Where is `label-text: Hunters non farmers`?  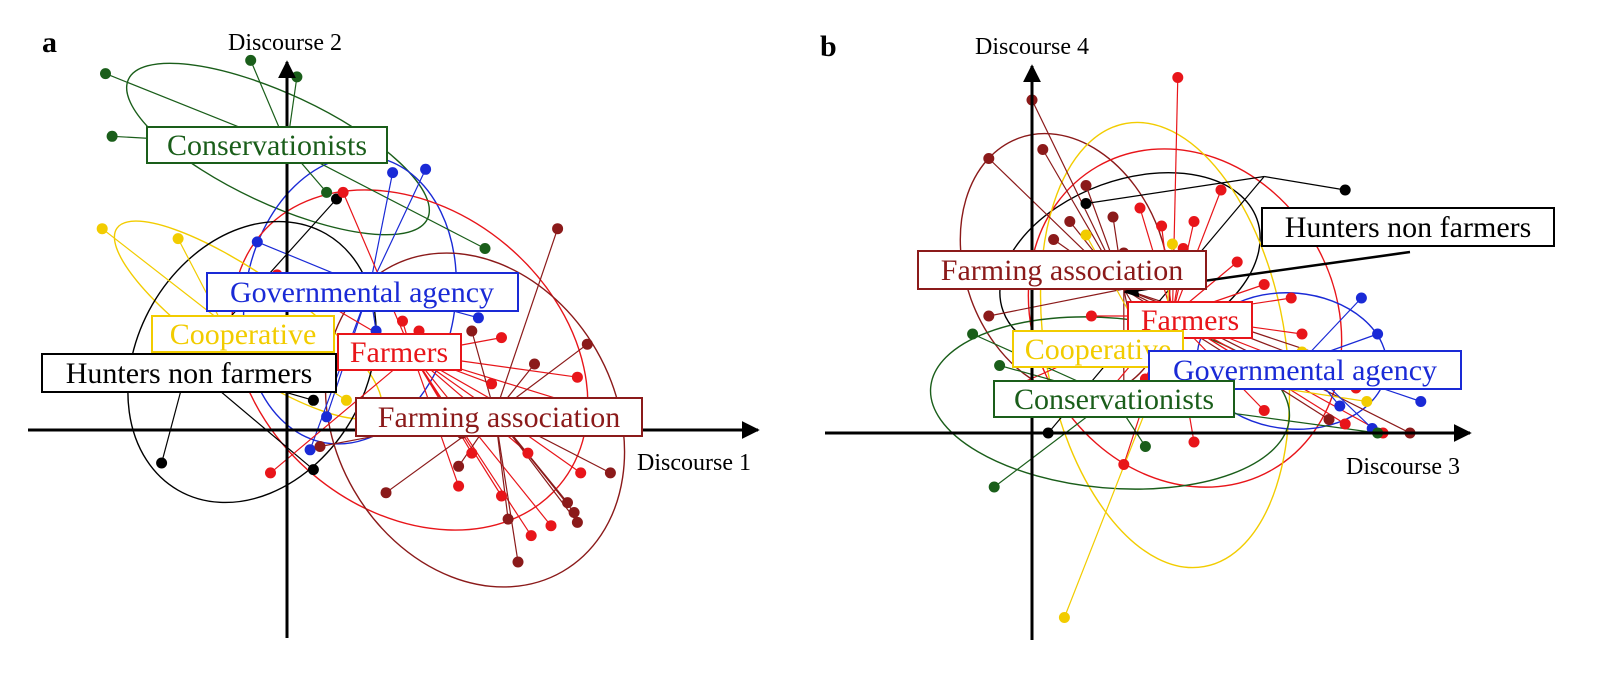 label-text: Hunters non farmers is located at coordinates (1408, 227).